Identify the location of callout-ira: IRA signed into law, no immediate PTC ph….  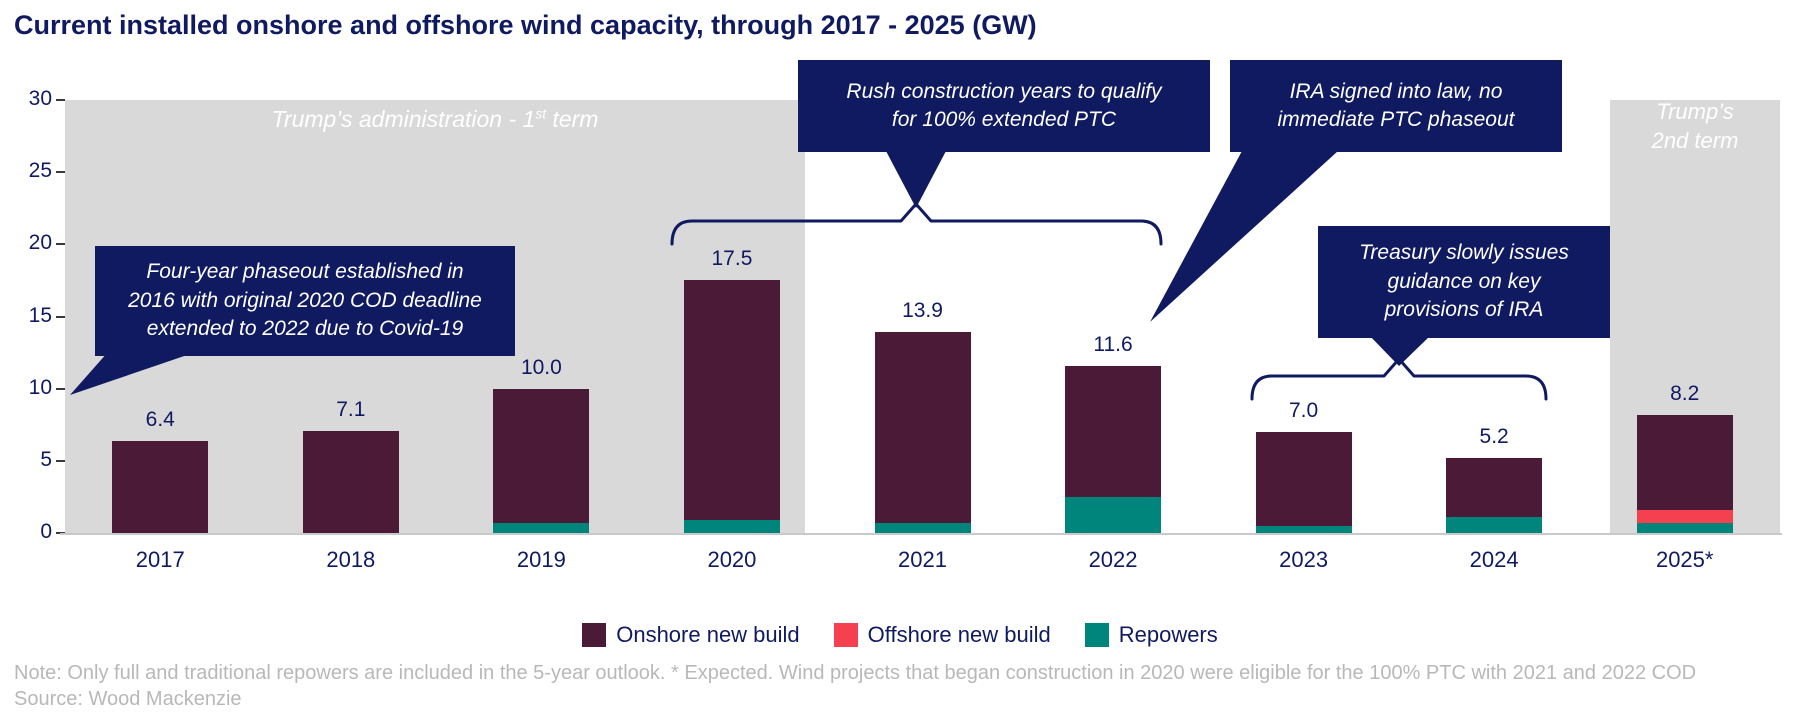
(1396, 106).